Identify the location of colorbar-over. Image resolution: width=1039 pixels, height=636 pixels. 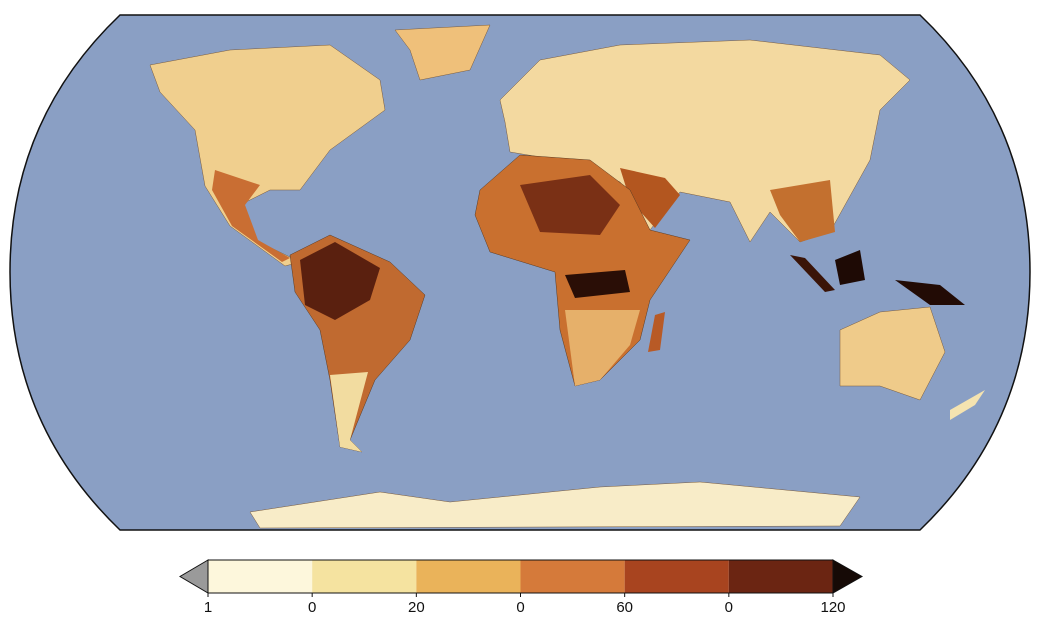
(848, 576).